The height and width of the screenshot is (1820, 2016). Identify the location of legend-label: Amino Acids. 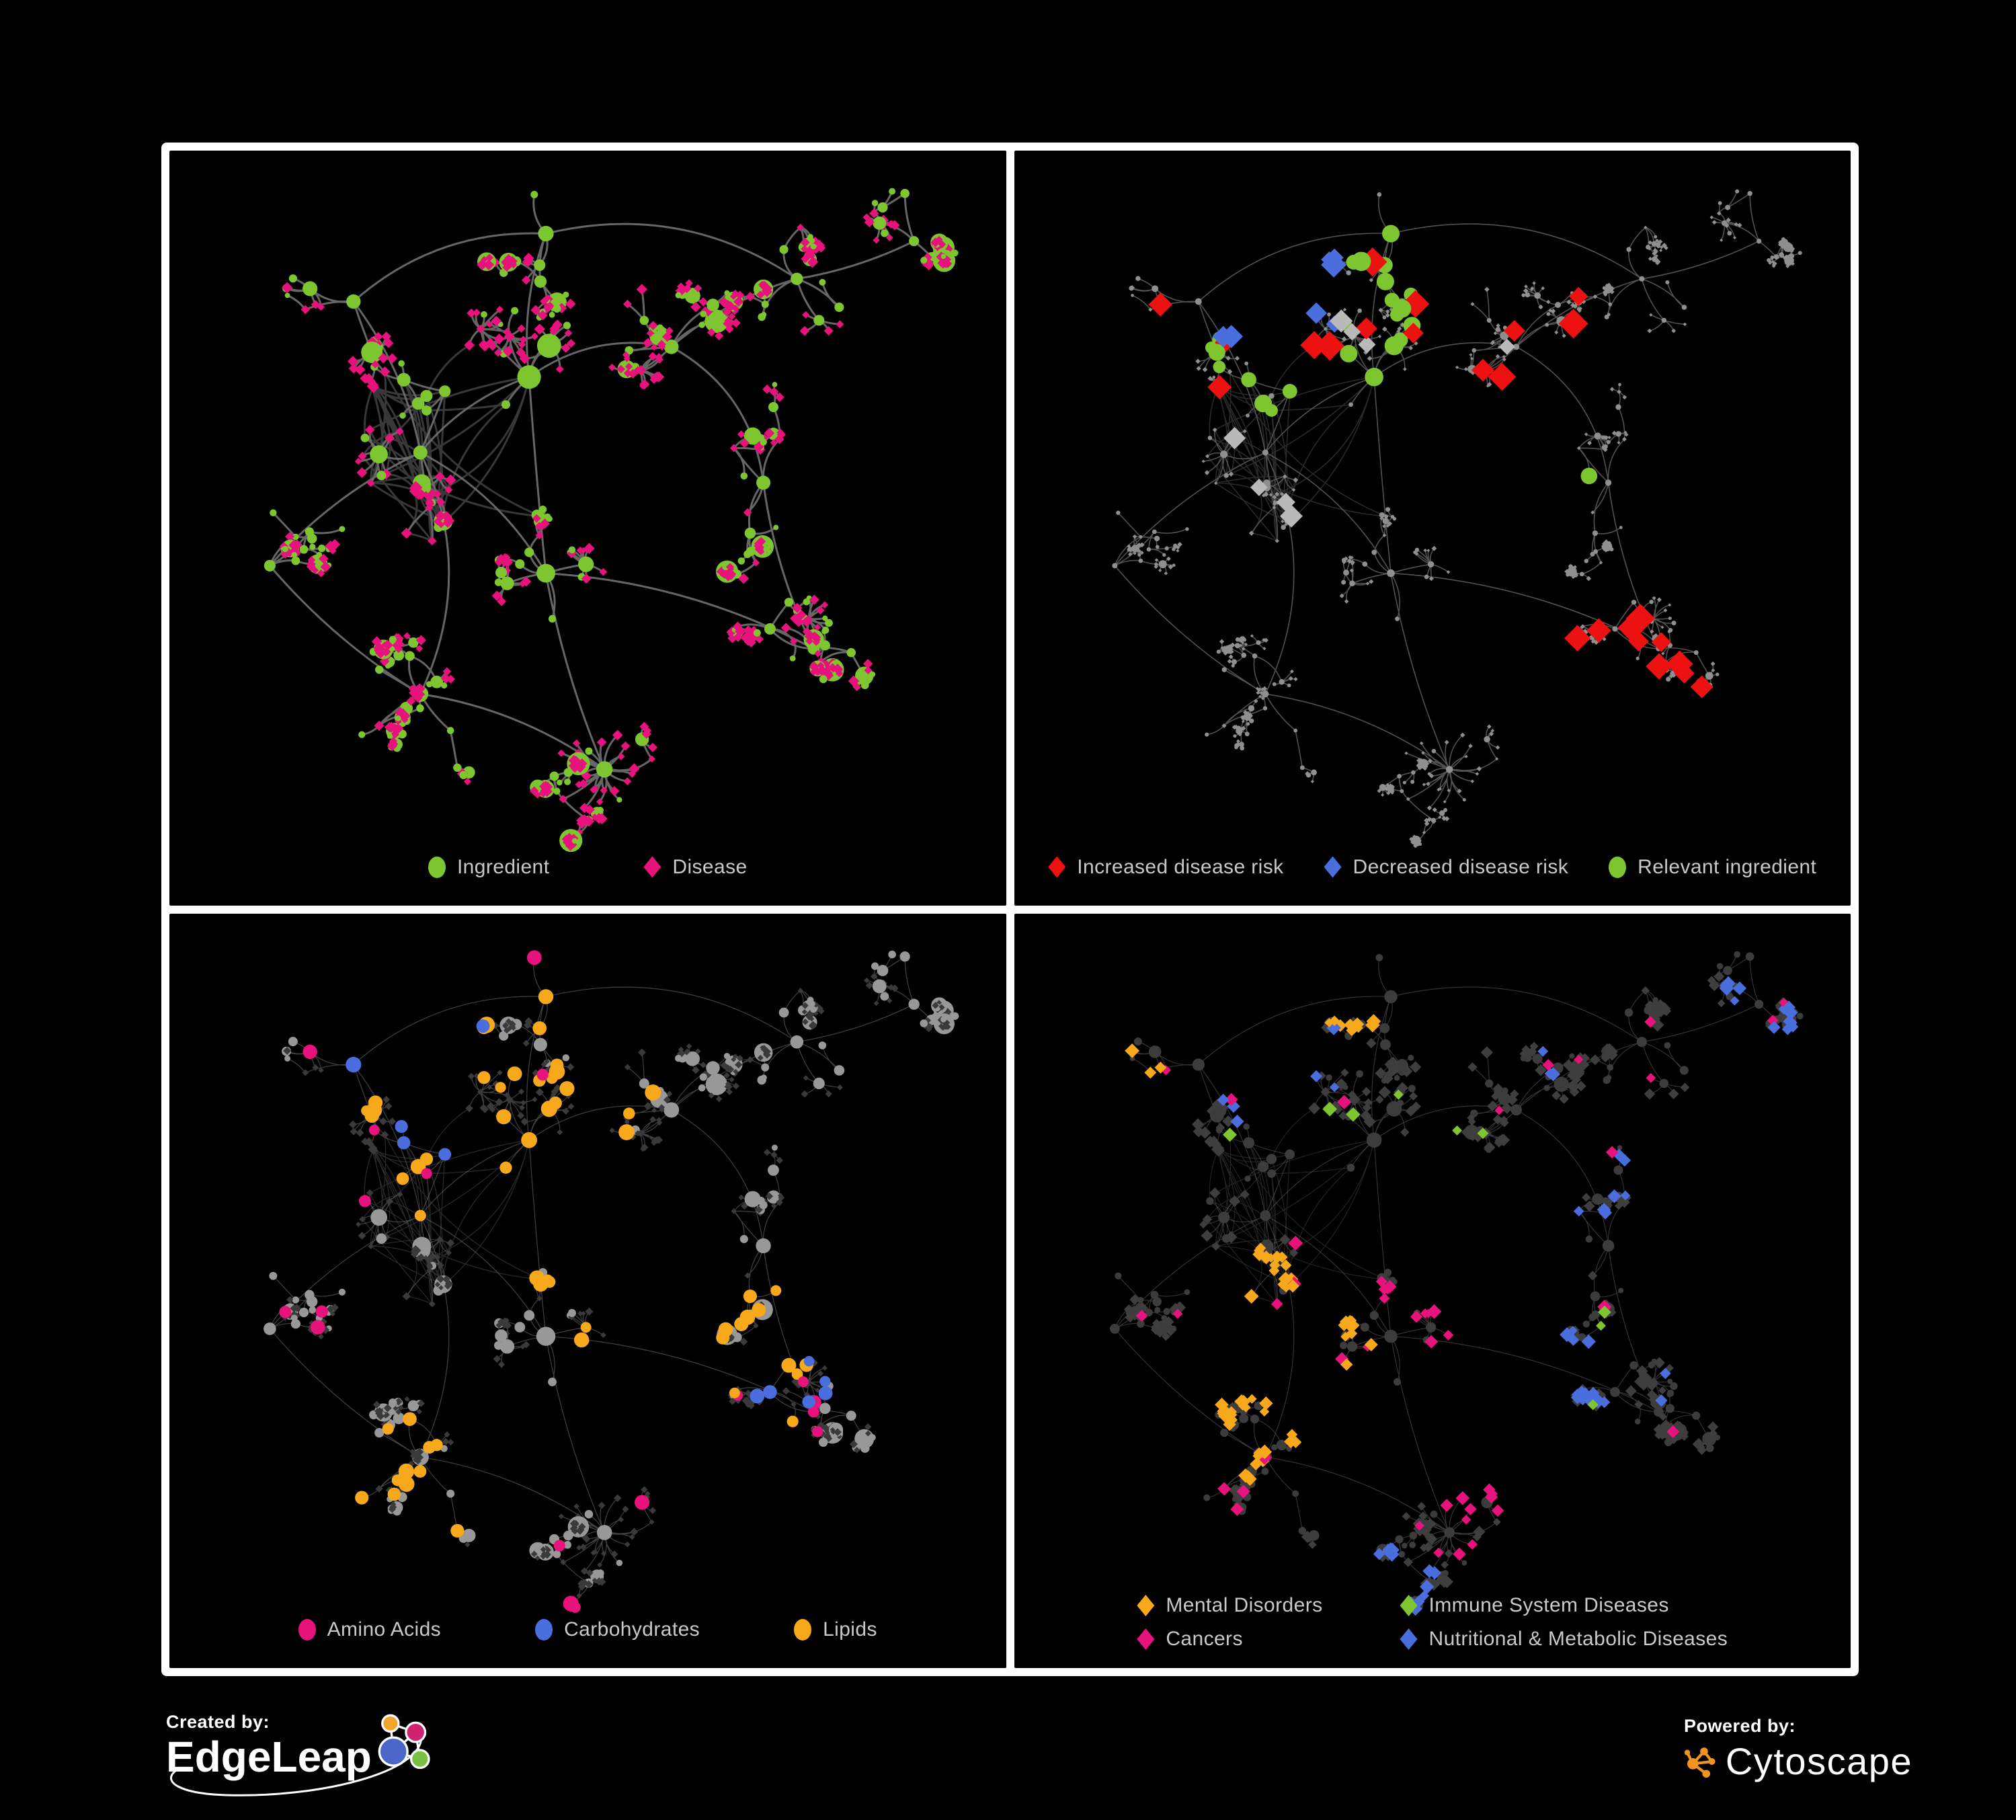
(384, 1629).